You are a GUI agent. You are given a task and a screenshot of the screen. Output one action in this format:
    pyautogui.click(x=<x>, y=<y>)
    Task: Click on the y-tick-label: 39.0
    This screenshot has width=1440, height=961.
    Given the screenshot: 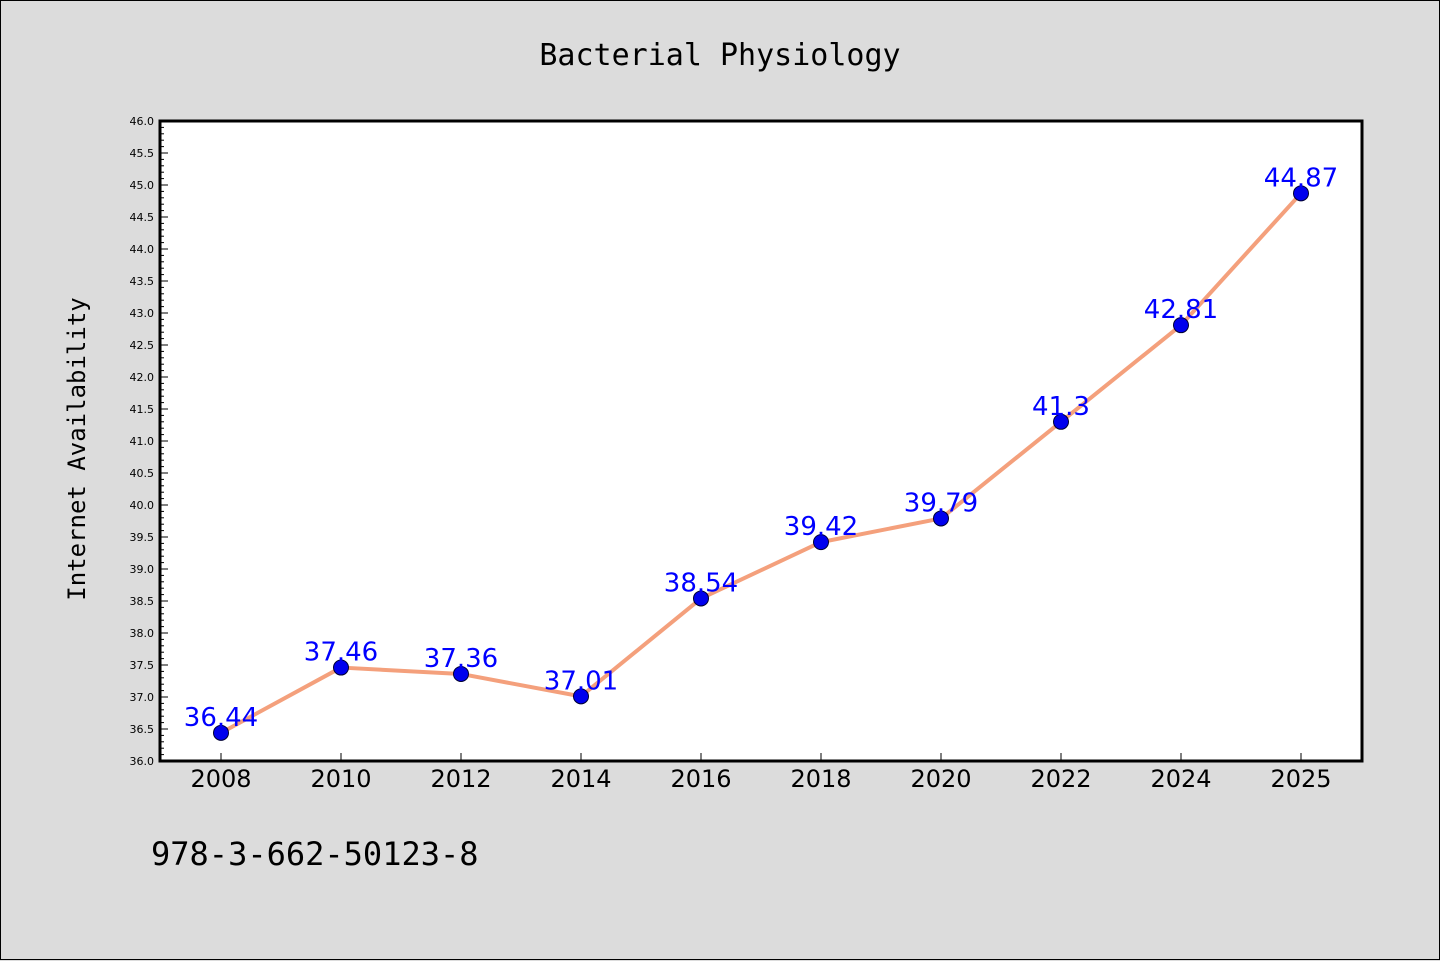 What is the action you would take?
    pyautogui.click(x=142, y=569)
    